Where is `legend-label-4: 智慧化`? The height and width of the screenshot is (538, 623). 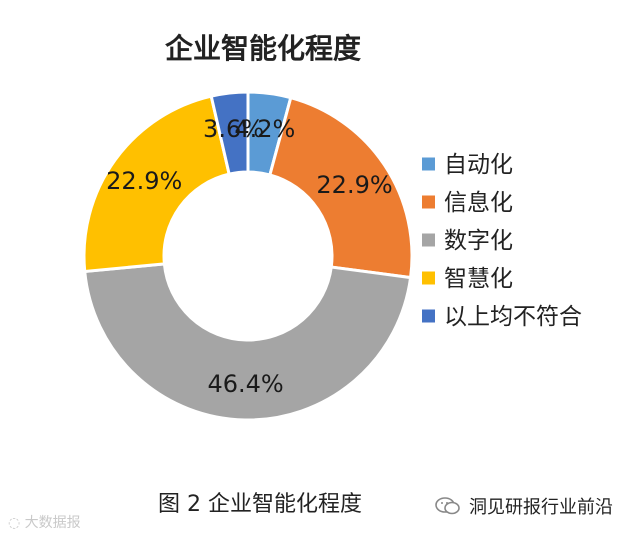 legend-label-4: 智慧化 is located at coordinates (478, 279).